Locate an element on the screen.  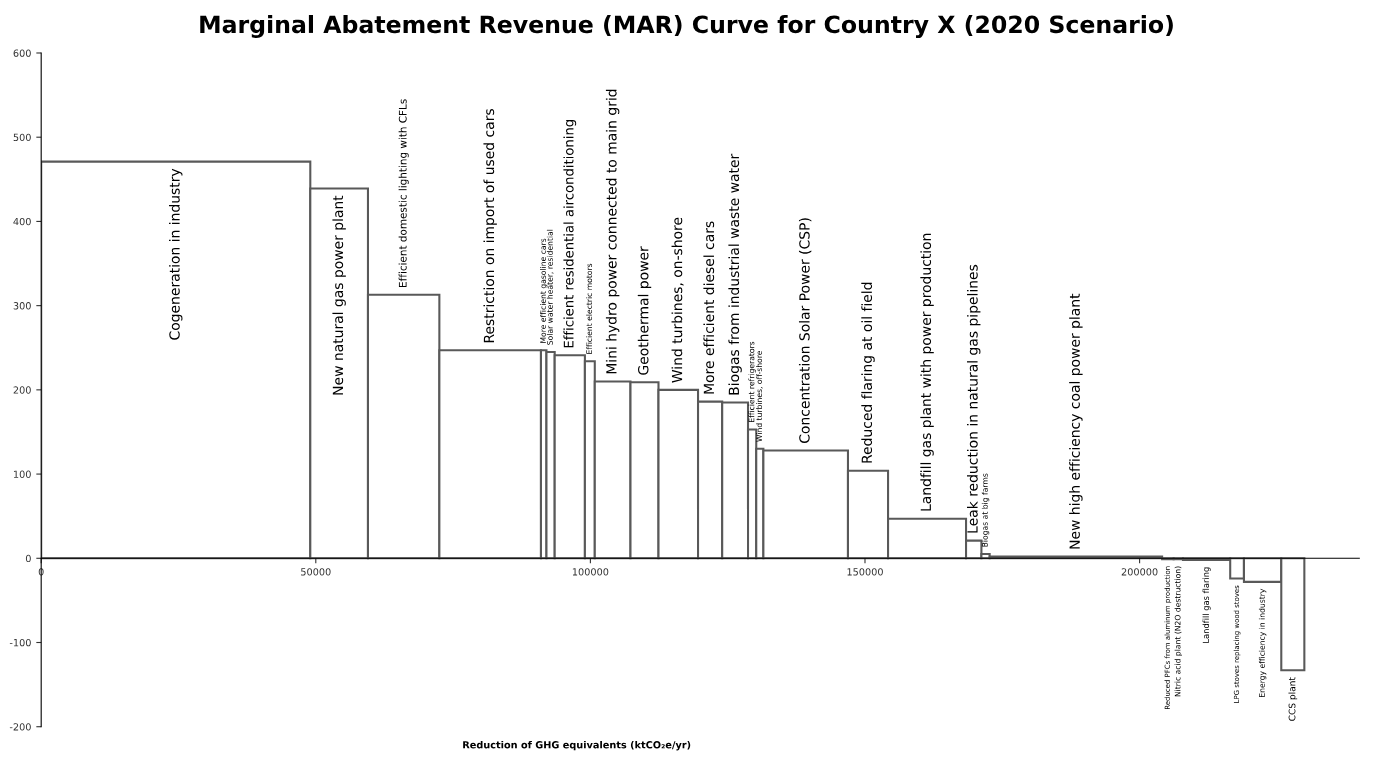
x-tick-label: 200000 is located at coordinates (1139, 572).